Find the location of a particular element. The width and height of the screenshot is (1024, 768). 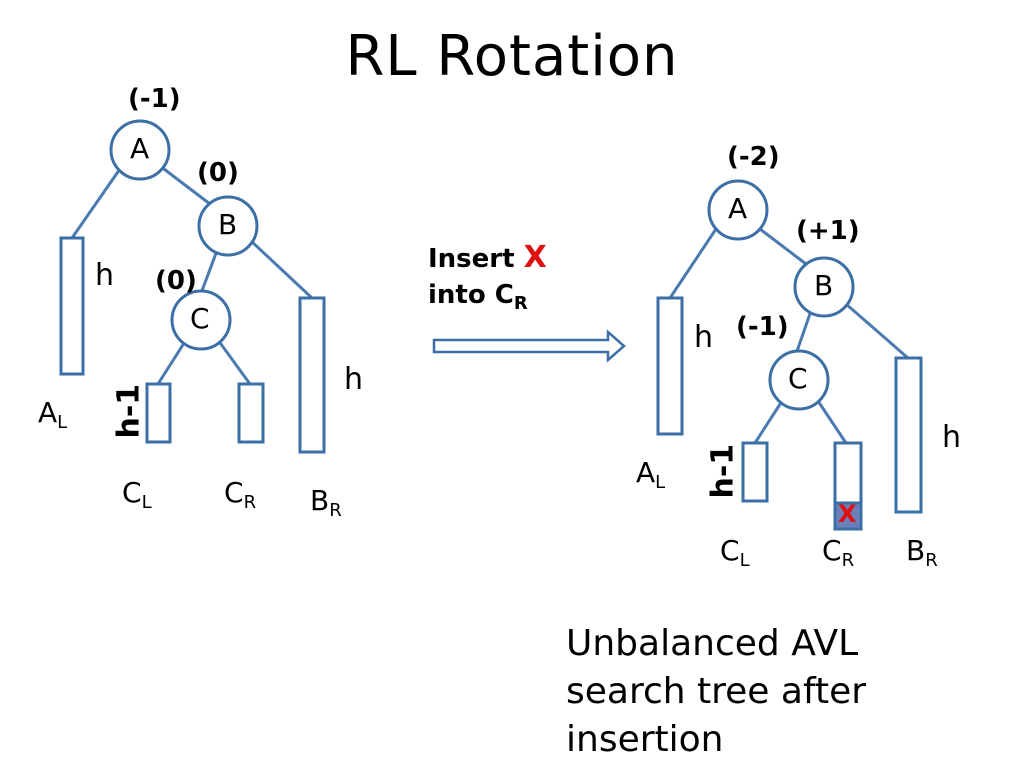

height-c-before: h-1 is located at coordinates (129, 411).